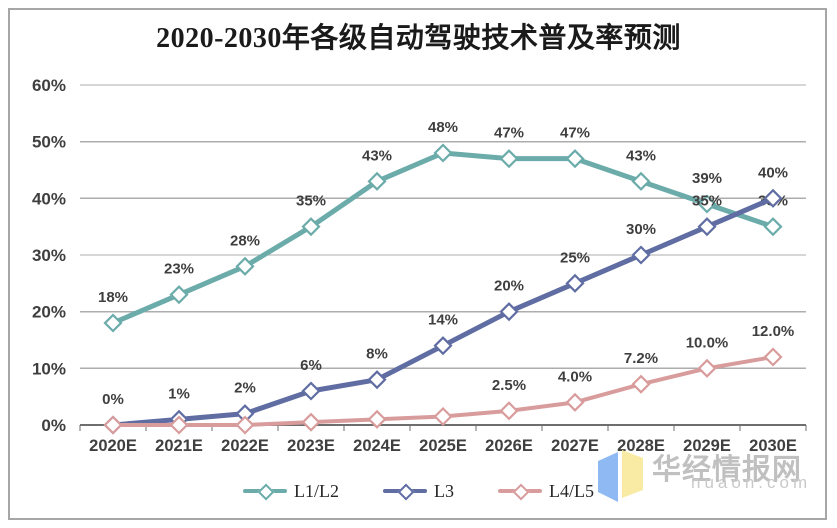  Describe the element at coordinates (509, 286) in the screenshot. I see `data-label: 20%` at that location.